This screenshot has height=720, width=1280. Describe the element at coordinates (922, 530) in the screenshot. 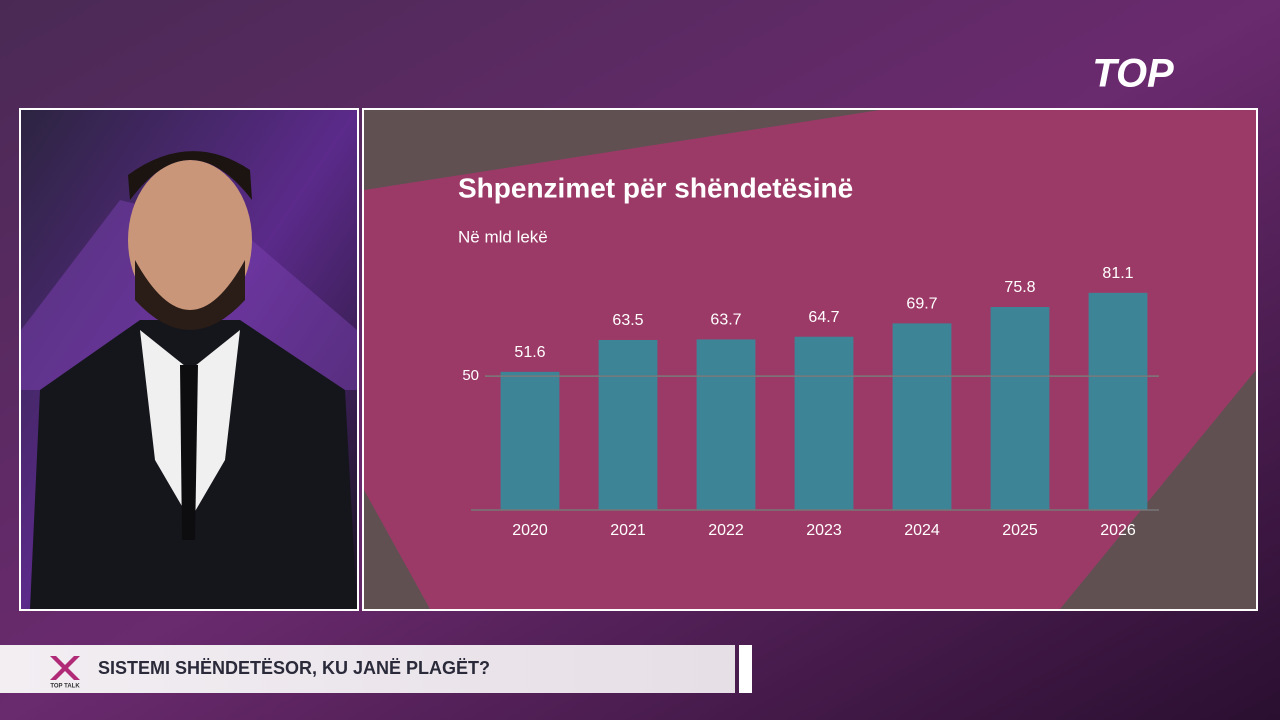

I see `x-tick-label: 2024` at that location.